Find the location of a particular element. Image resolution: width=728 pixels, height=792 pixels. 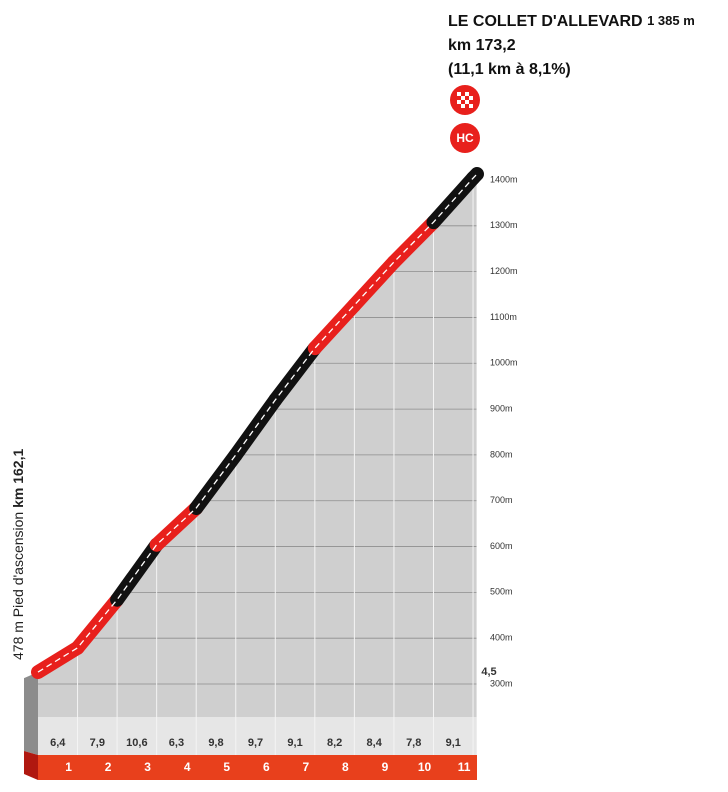

y-tick-label: 500m is located at coordinates (501, 592).